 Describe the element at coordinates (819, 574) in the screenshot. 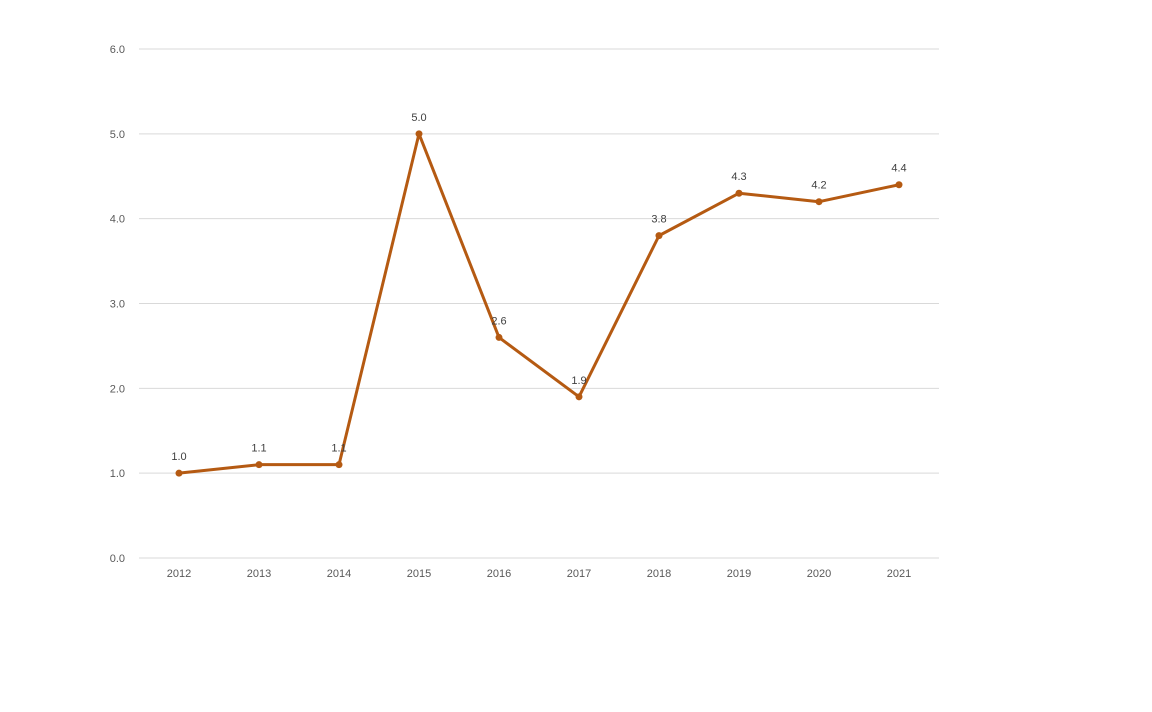

I see `x-tick-label: 2020` at that location.